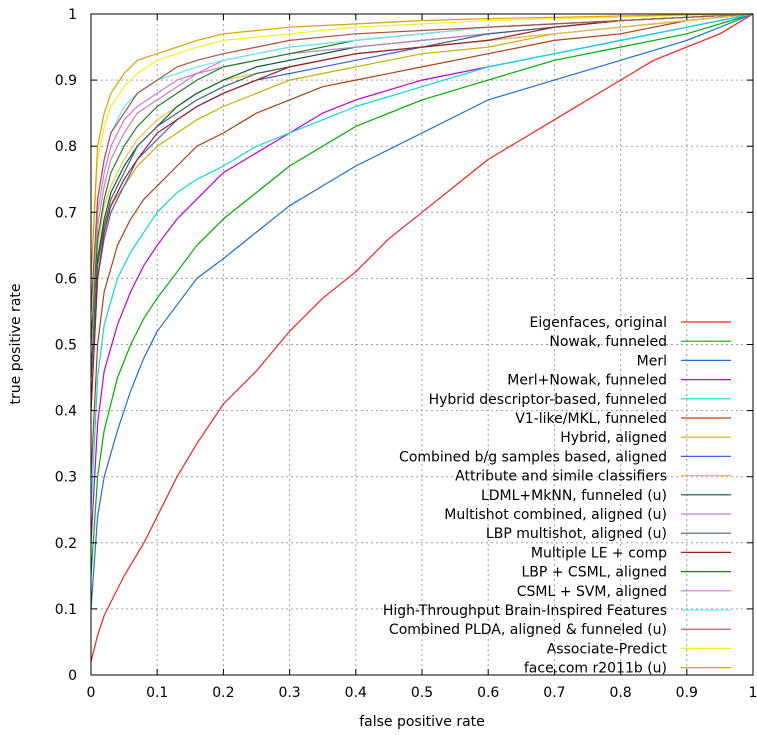  What do you see at coordinates (652, 361) in the screenshot?
I see `legend-label: Merl` at bounding box center [652, 361].